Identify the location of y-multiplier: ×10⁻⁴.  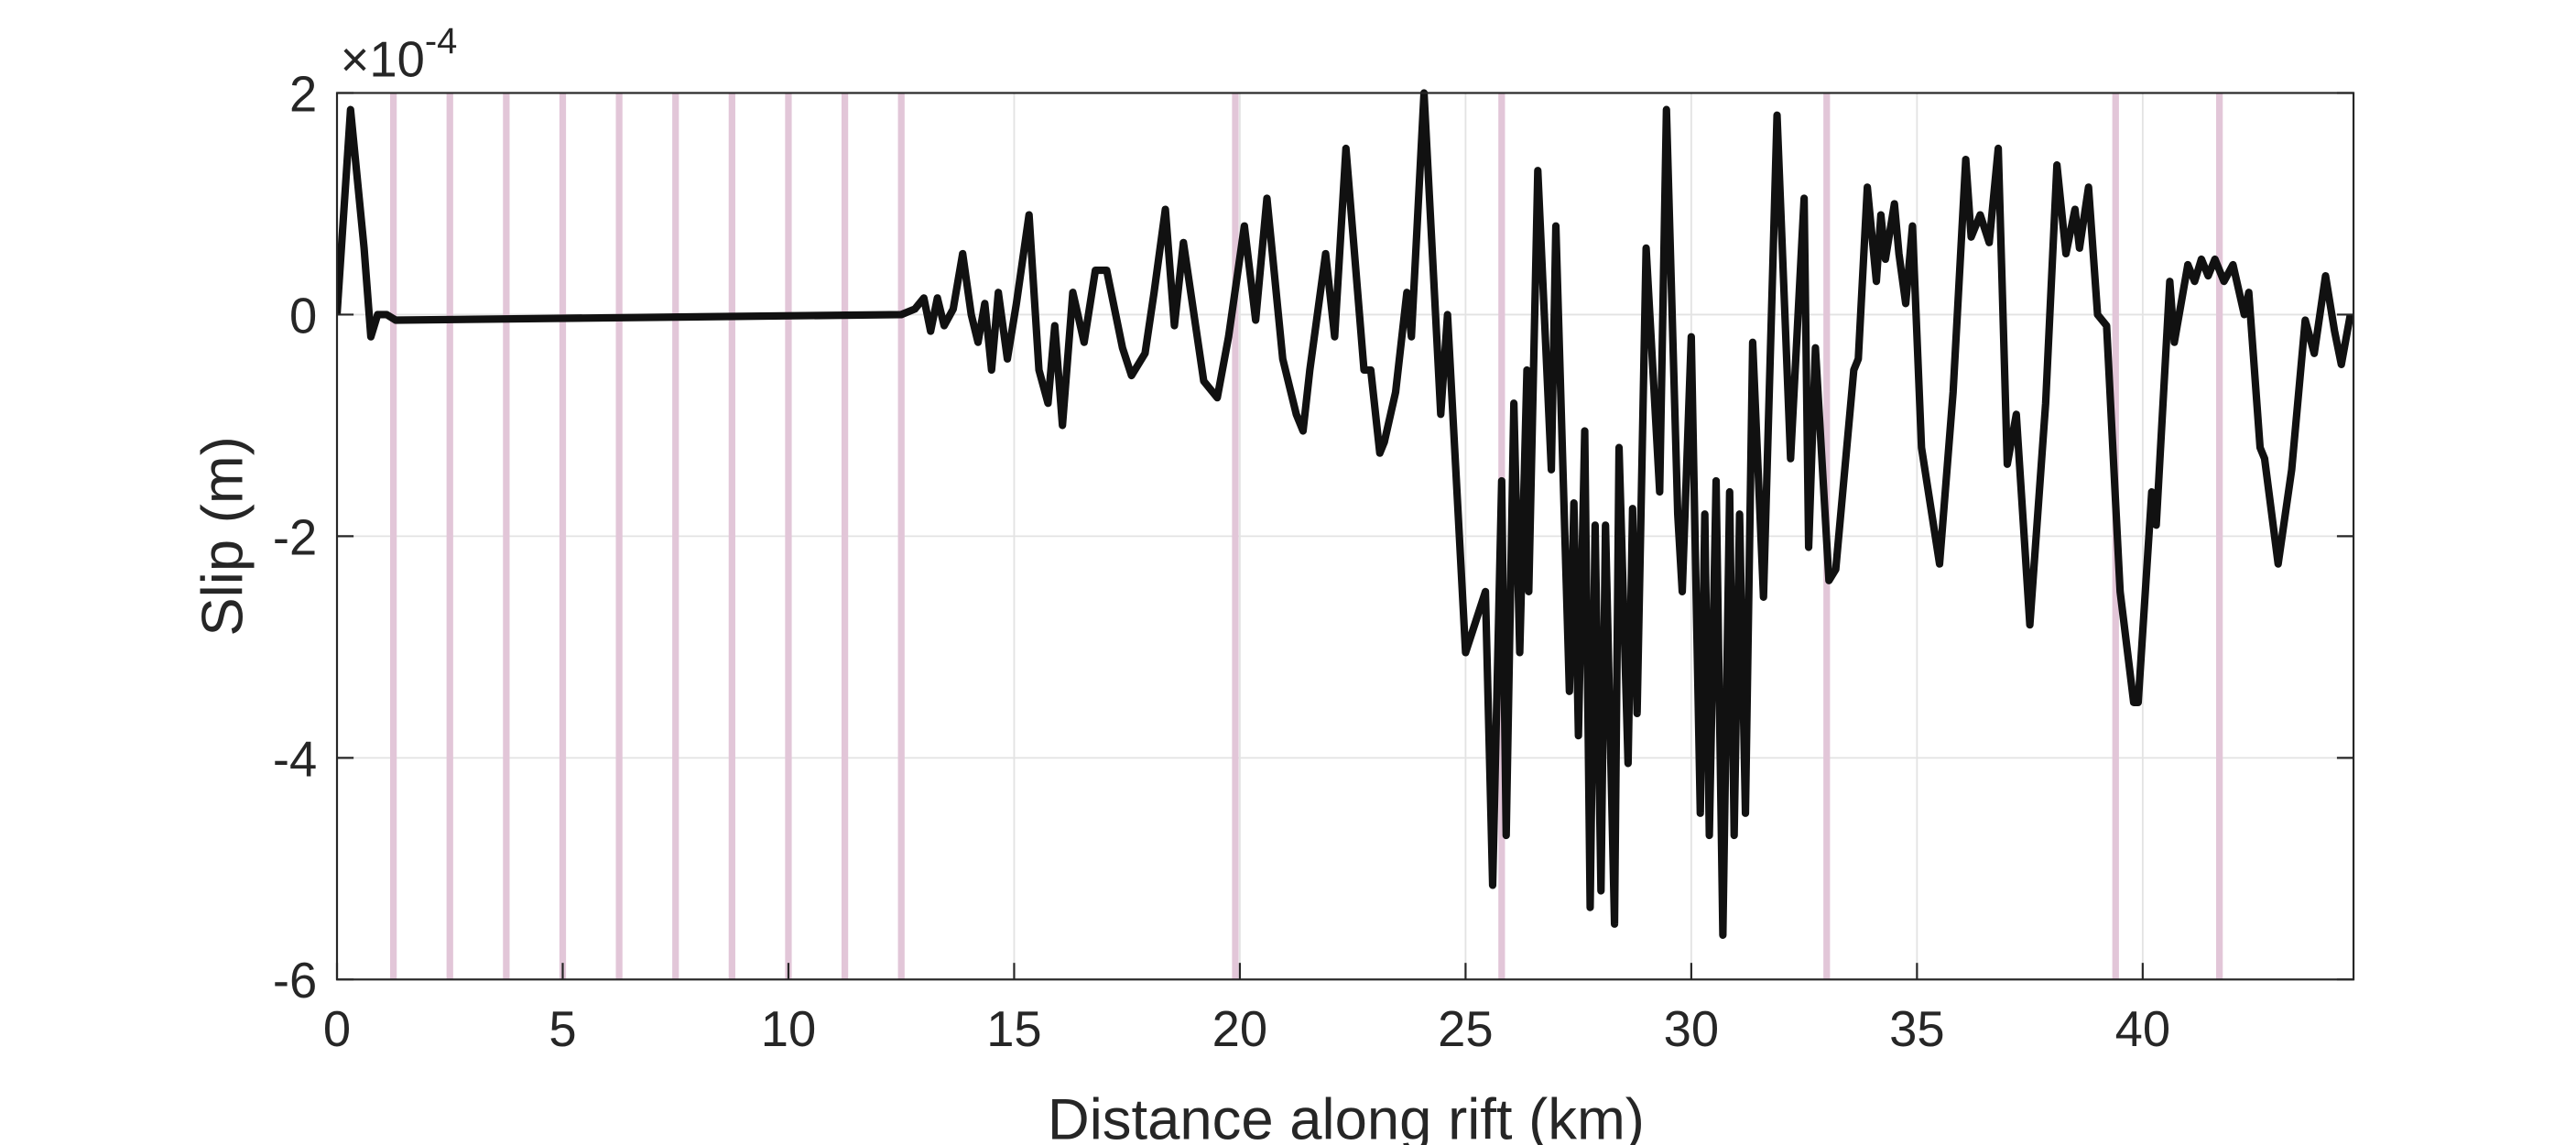
(399, 54).